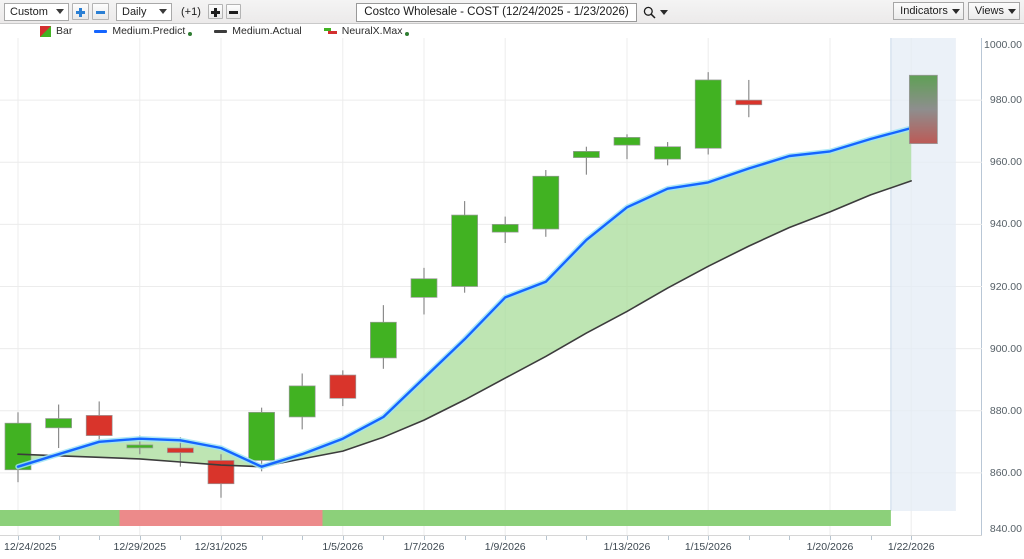 The image size is (1024, 559). What do you see at coordinates (993, 11) in the screenshot?
I see `views-button: Views` at bounding box center [993, 11].